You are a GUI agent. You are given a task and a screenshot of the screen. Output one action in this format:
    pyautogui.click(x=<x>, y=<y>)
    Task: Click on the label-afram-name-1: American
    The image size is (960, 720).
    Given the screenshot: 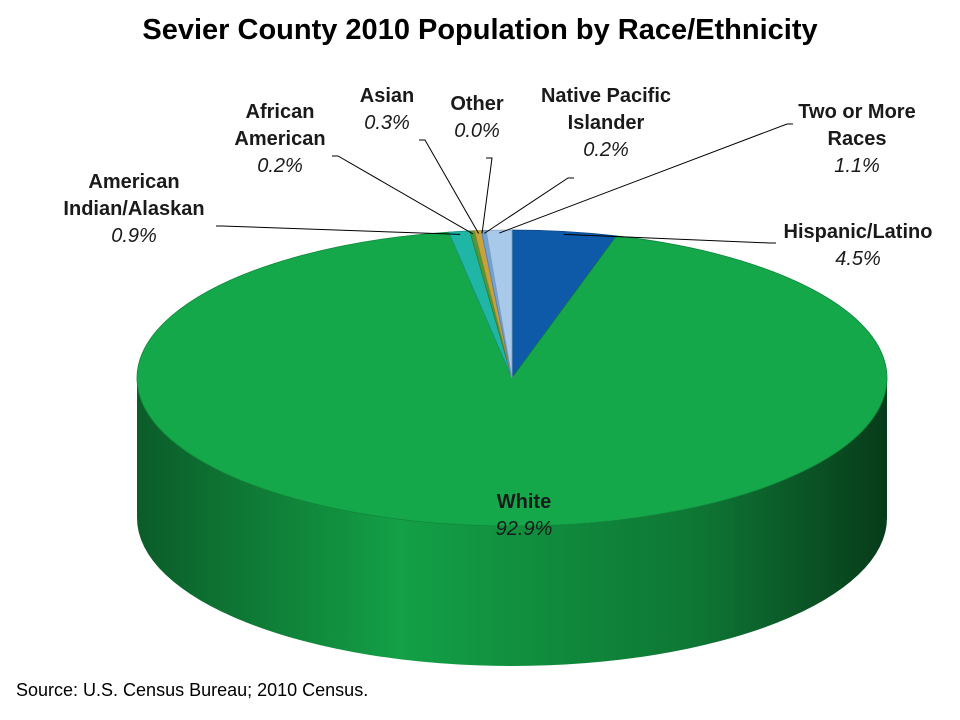 What is the action you would take?
    pyautogui.click(x=279, y=139)
    